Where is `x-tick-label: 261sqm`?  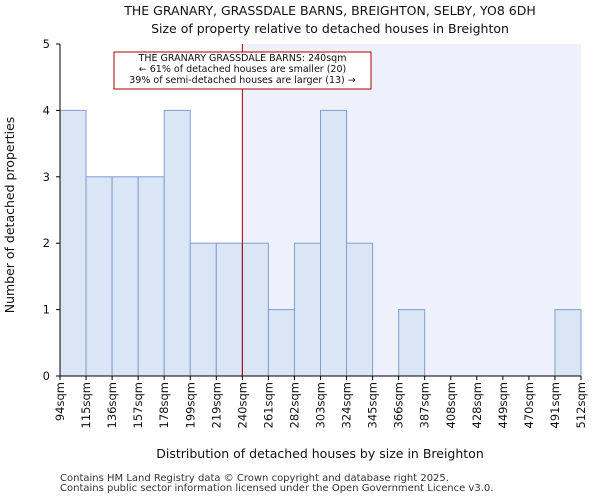
x-tick-label: 261sqm is located at coordinates (268, 405).